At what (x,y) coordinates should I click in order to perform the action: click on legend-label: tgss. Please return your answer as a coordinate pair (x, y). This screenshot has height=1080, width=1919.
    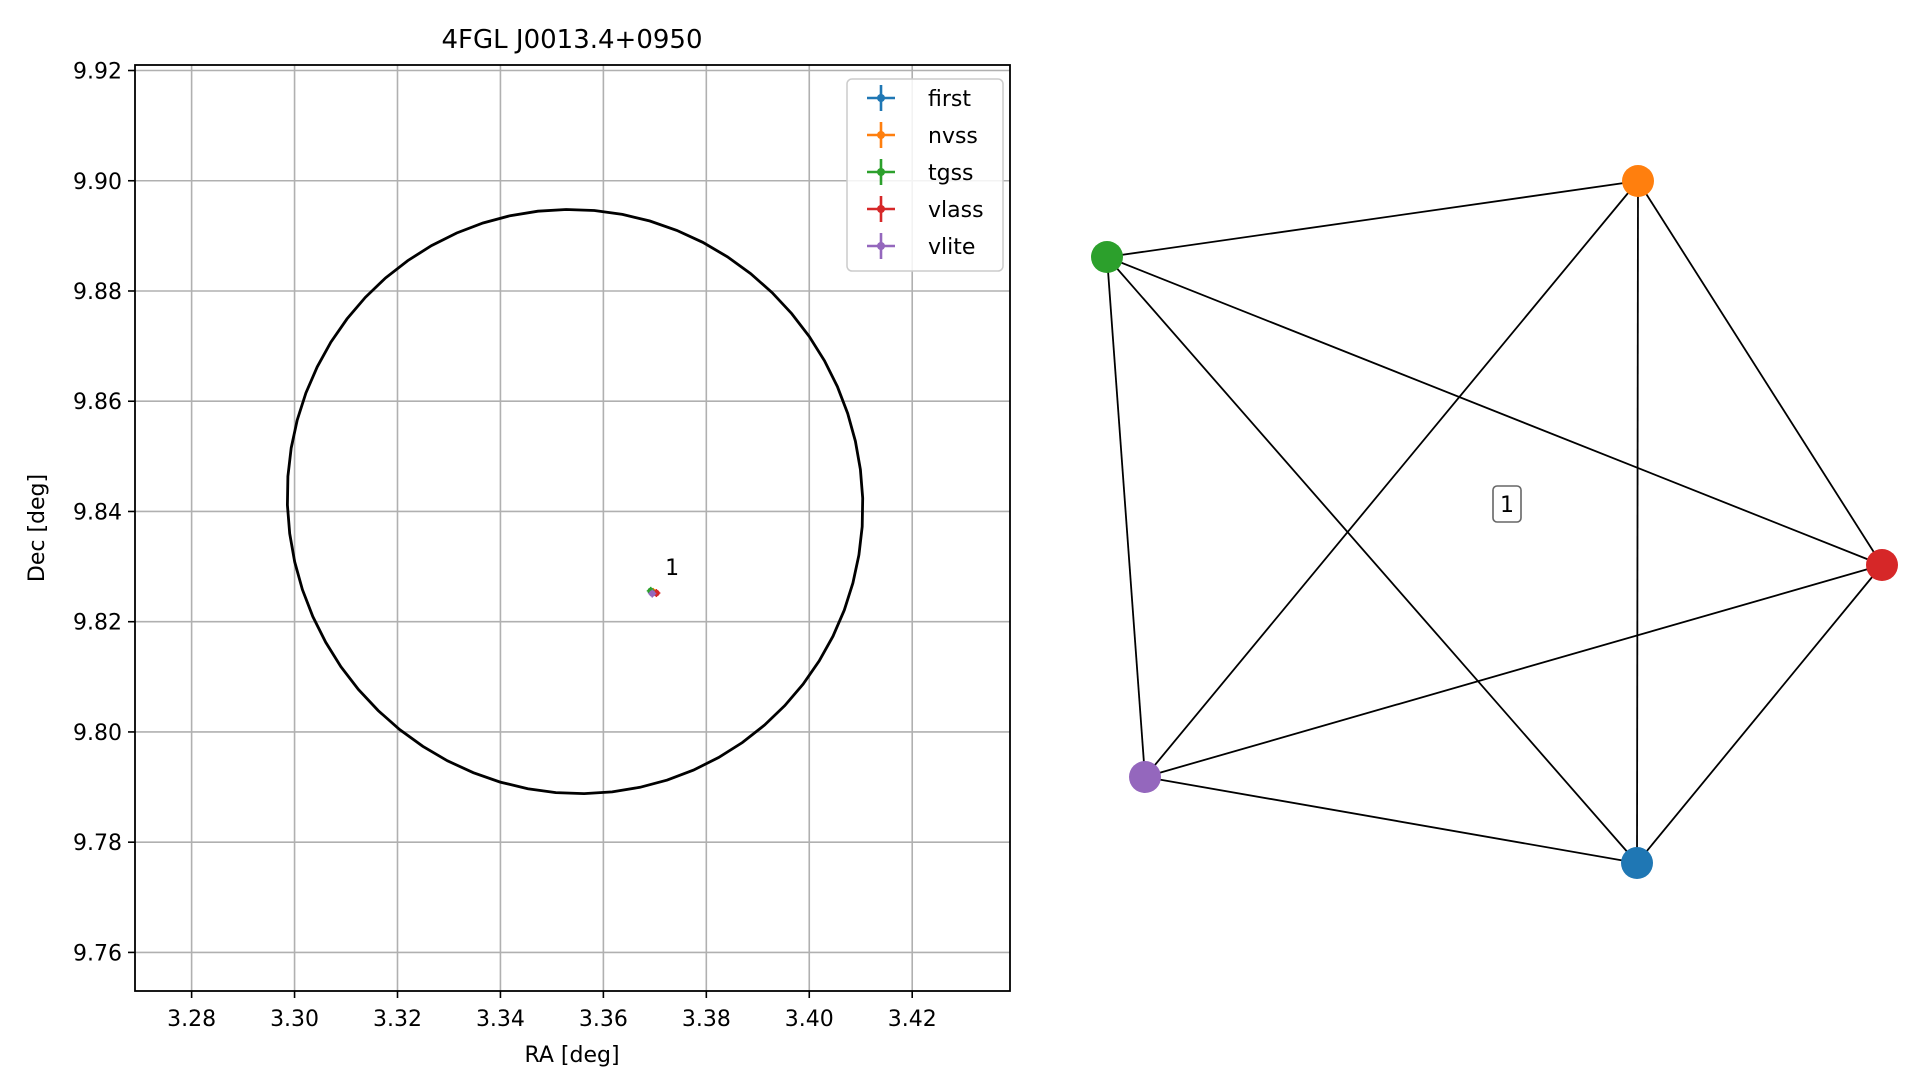
    Looking at the image, I should click on (951, 173).